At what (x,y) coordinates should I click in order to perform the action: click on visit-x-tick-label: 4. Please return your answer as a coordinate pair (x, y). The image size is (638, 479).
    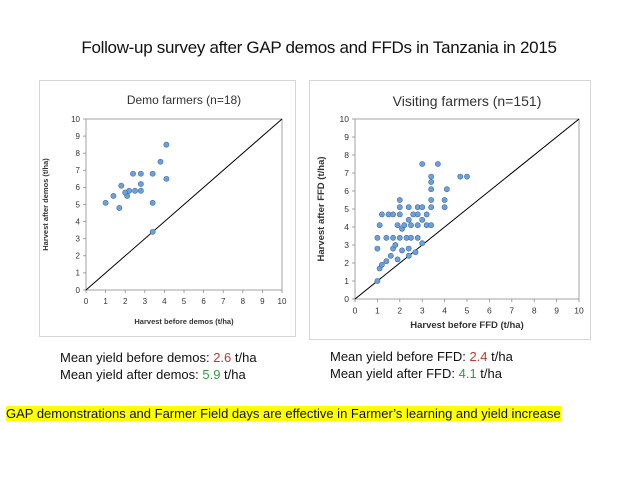
    Looking at the image, I should click on (444, 311).